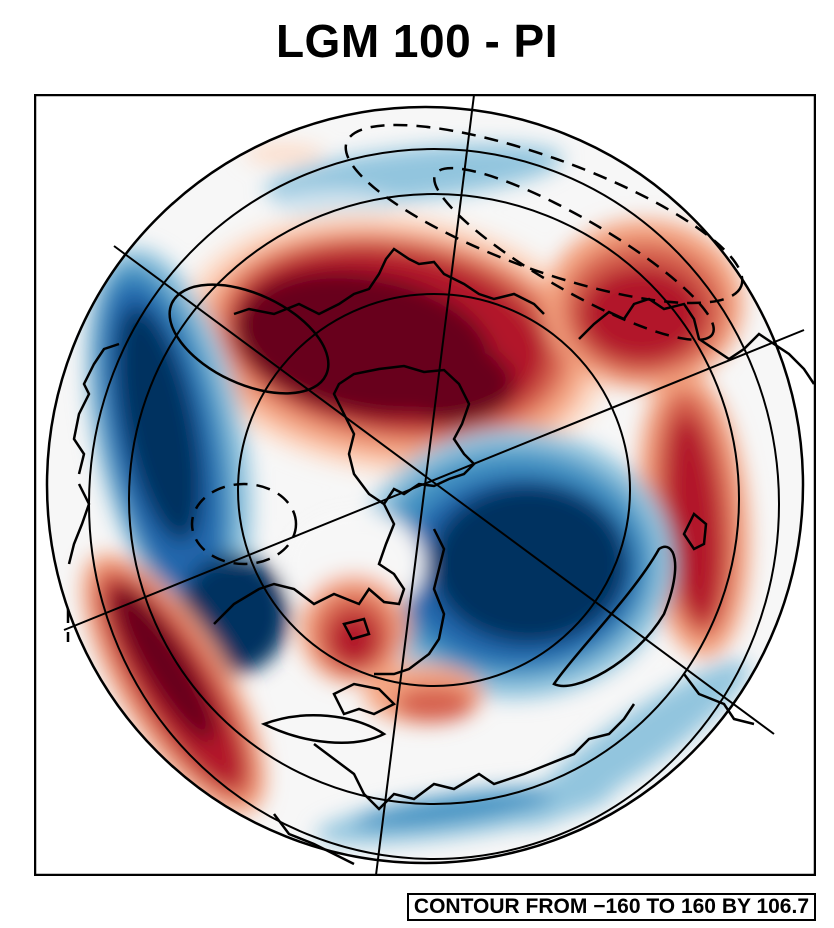  What do you see at coordinates (614, 616) in the screenshot?
I see `solid-contour-east` at bounding box center [614, 616].